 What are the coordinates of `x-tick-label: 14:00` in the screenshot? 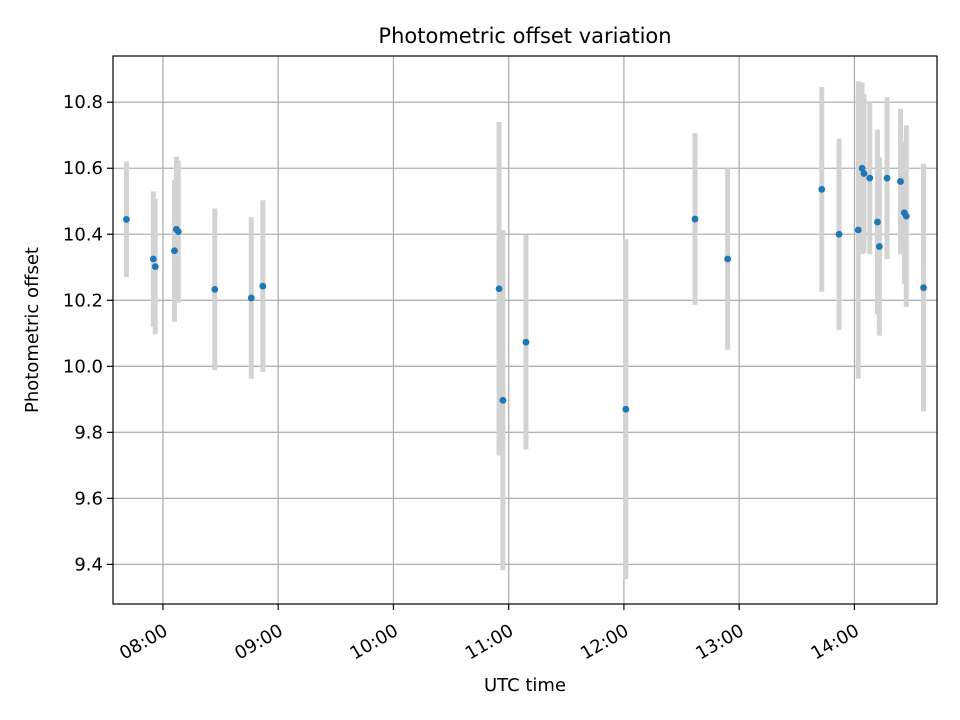 It's located at (834, 642).